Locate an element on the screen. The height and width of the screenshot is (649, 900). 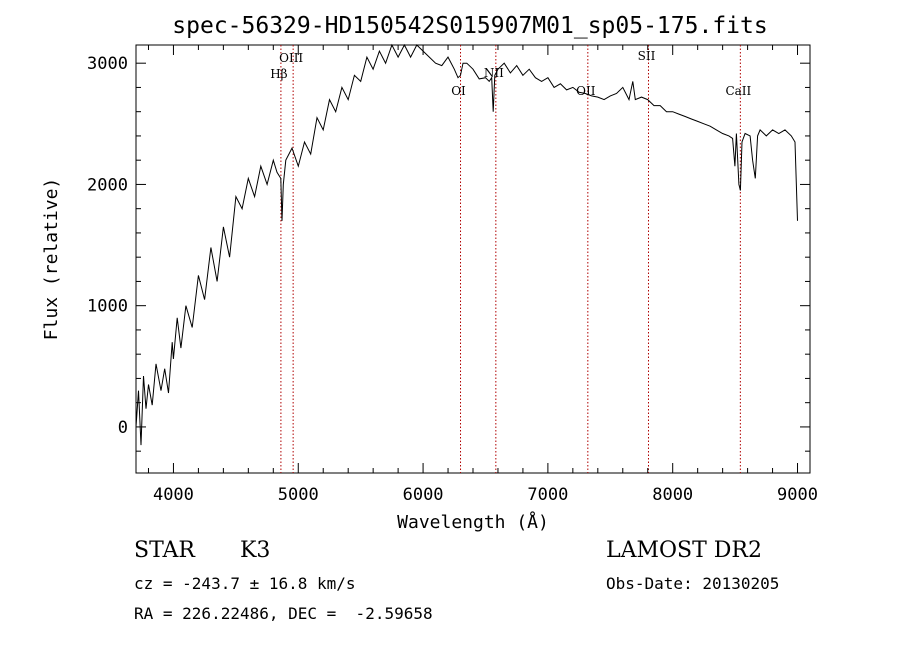
spectral-subclass: K3 is located at coordinates (255, 550).